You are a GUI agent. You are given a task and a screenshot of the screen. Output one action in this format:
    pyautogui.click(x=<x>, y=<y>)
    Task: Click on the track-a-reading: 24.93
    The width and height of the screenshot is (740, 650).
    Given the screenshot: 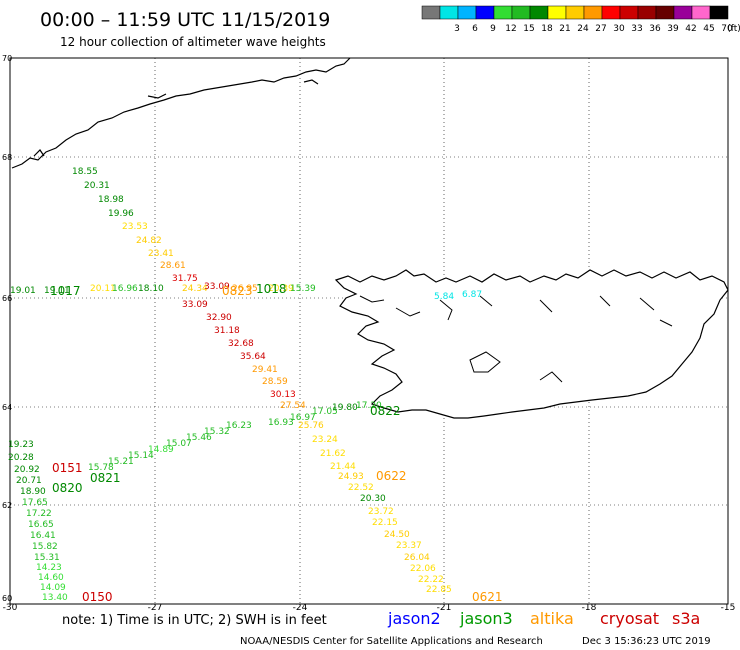 What is the action you would take?
    pyautogui.click(x=351, y=477)
    